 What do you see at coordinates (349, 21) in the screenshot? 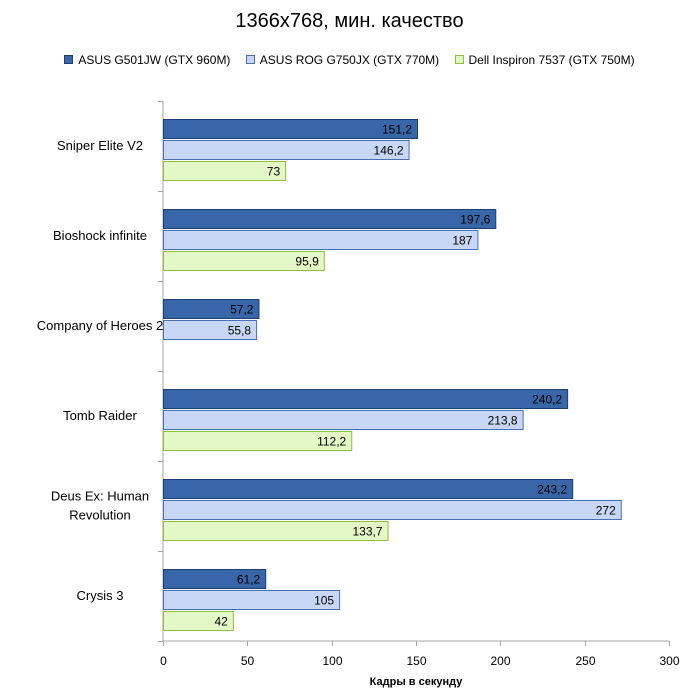
I see `chart-title: 1366x768, мин. качество` at bounding box center [349, 21].